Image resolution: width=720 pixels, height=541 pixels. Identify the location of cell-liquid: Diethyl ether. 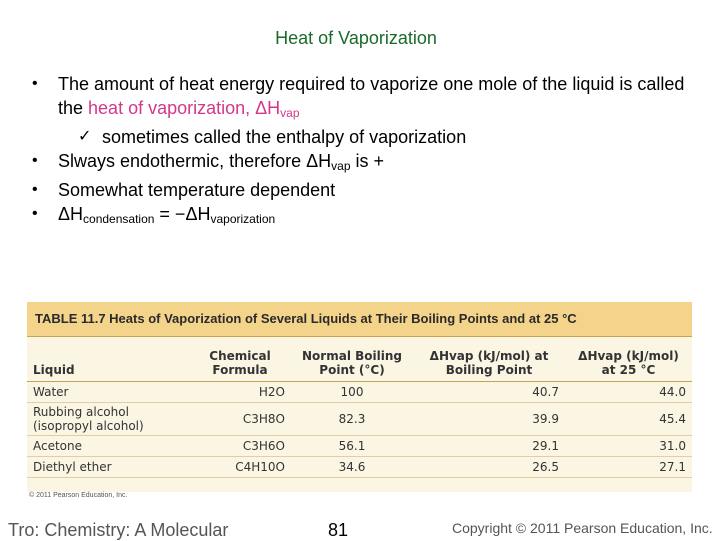
(108, 467).